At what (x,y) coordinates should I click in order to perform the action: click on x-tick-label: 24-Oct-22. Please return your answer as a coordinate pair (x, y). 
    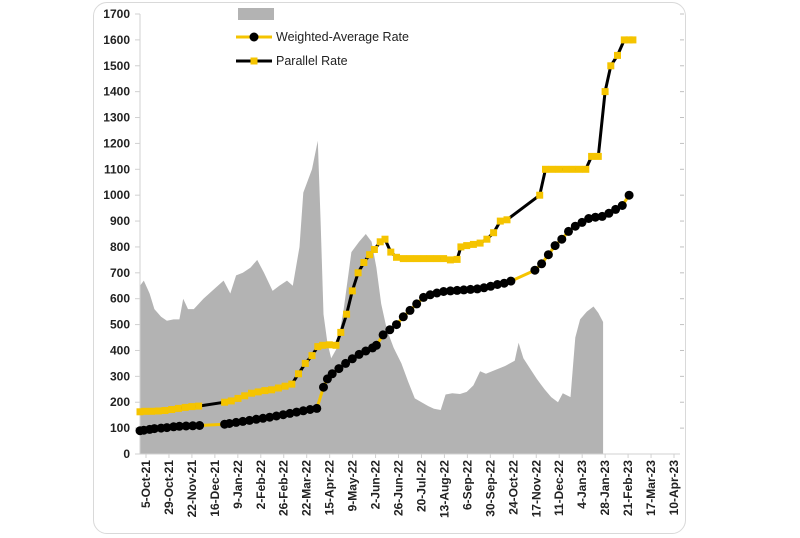
    Looking at the image, I should click on (513, 487).